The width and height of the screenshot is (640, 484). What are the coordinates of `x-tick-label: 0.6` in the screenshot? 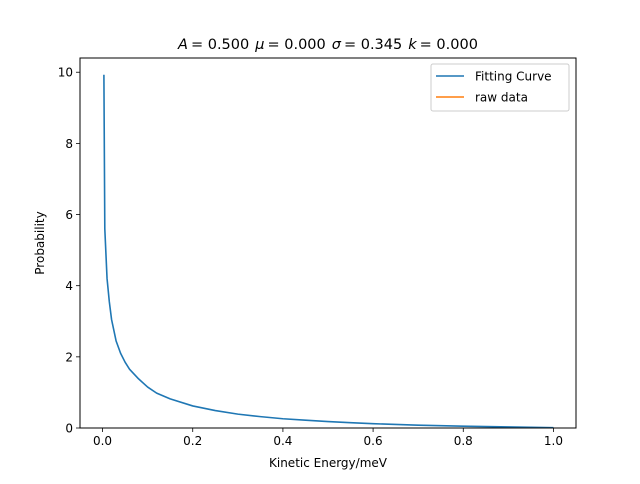 It's located at (373, 441).